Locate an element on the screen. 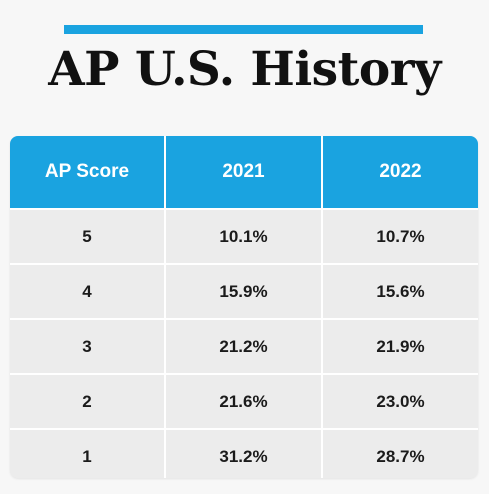  cell-score: 1 is located at coordinates (88, 453).